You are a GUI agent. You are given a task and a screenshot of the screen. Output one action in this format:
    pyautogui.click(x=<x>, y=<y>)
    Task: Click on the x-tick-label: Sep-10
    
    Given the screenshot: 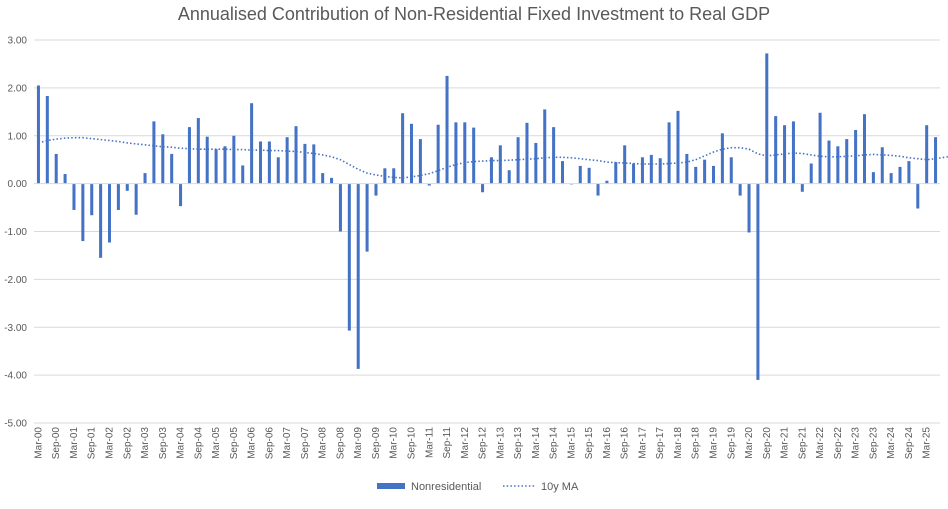 What is the action you would take?
    pyautogui.click(x=412, y=443)
    